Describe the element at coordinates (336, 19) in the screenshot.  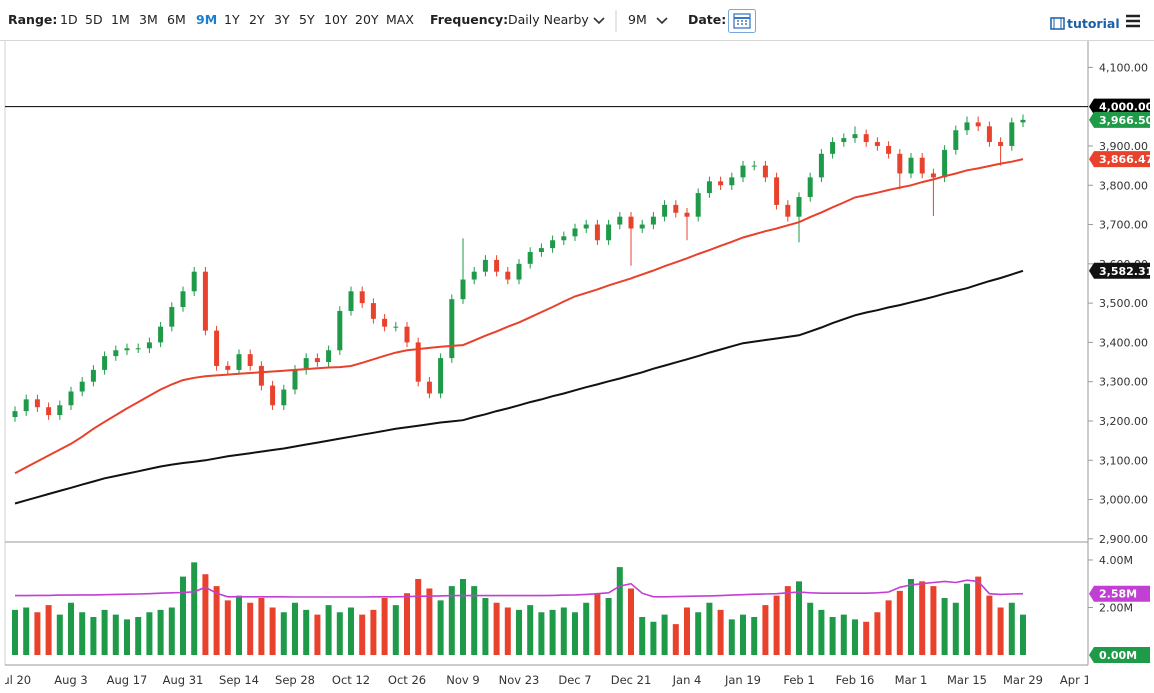
I see `range-button: 10Y` at that location.